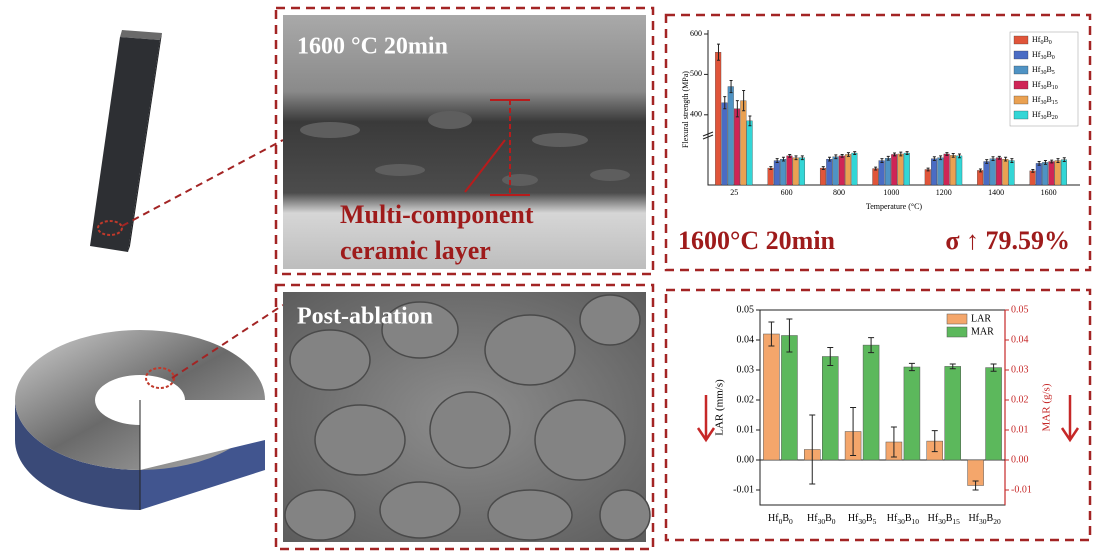 Image resolution: width=1100 pixels, height=560 pixels. What do you see at coordinates (746, 309) in the screenshot?
I see `y-tick-label: 0.05` at bounding box center [746, 309].